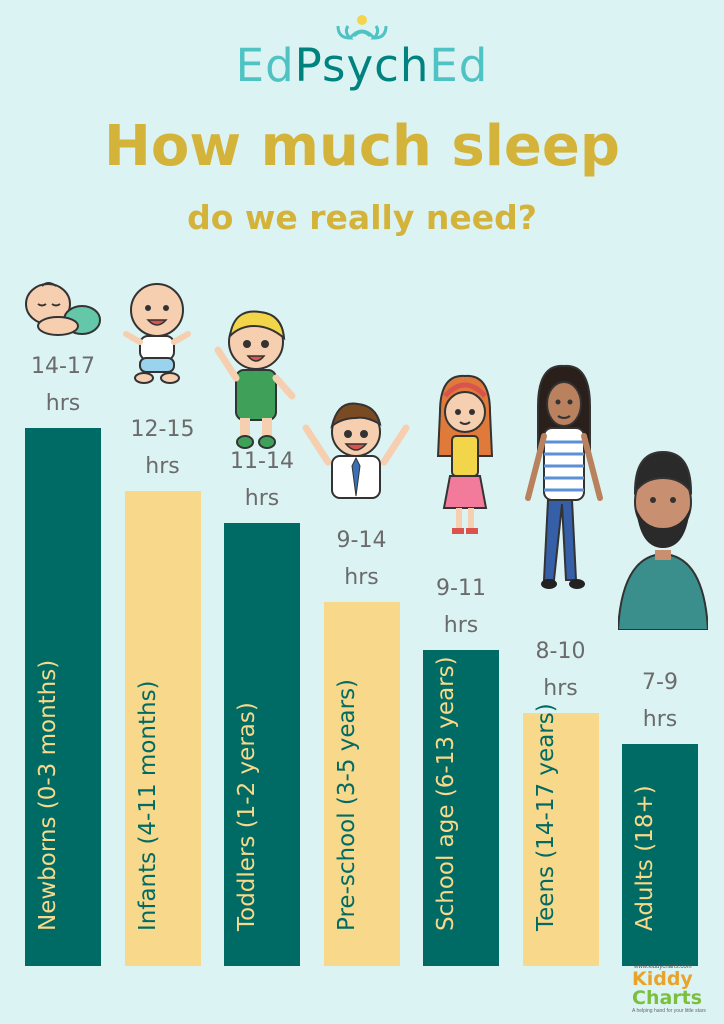 This screenshot has width=724, height=1024. What do you see at coordinates (346, 804) in the screenshot?
I see `category-label: Pre-school (3-5 years)` at bounding box center [346, 804].